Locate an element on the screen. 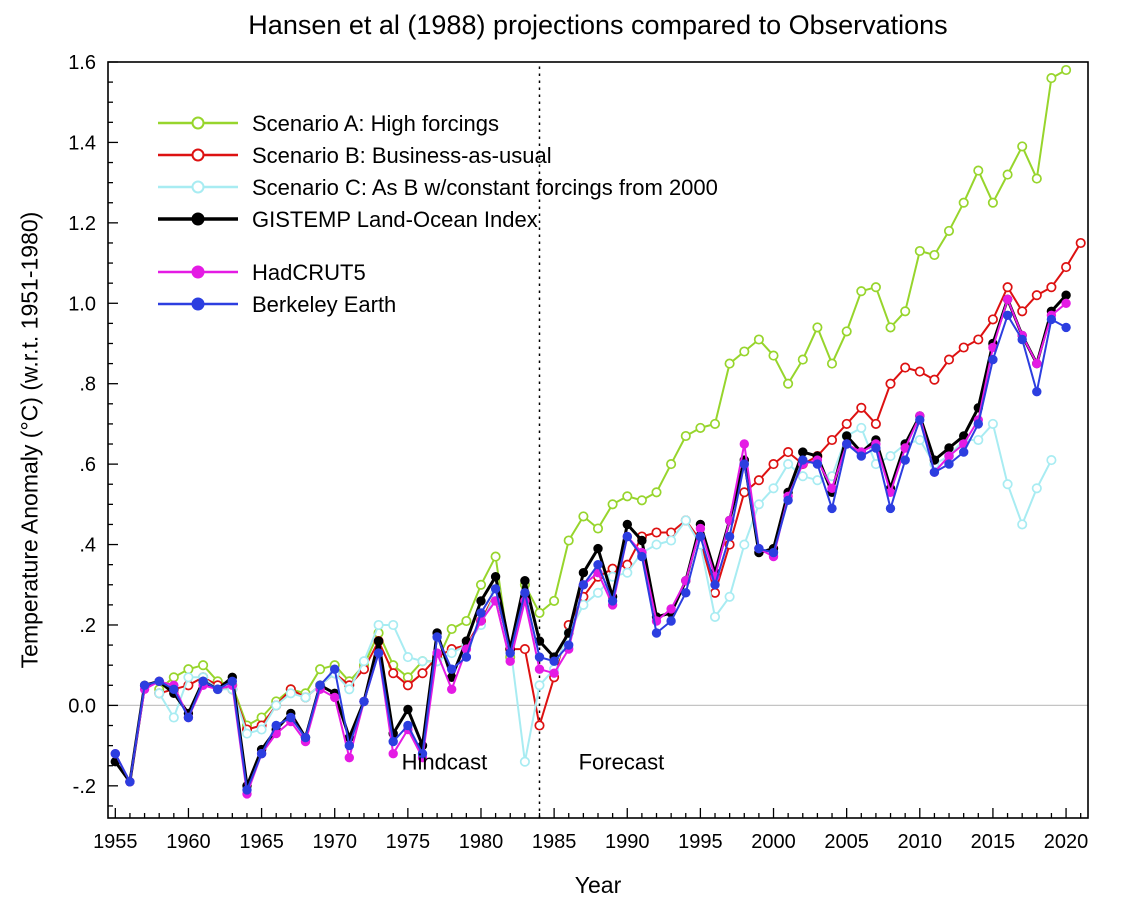 This screenshot has width=1135, height=916. legend-label: Scenario A: High forcings is located at coordinates (375, 123).